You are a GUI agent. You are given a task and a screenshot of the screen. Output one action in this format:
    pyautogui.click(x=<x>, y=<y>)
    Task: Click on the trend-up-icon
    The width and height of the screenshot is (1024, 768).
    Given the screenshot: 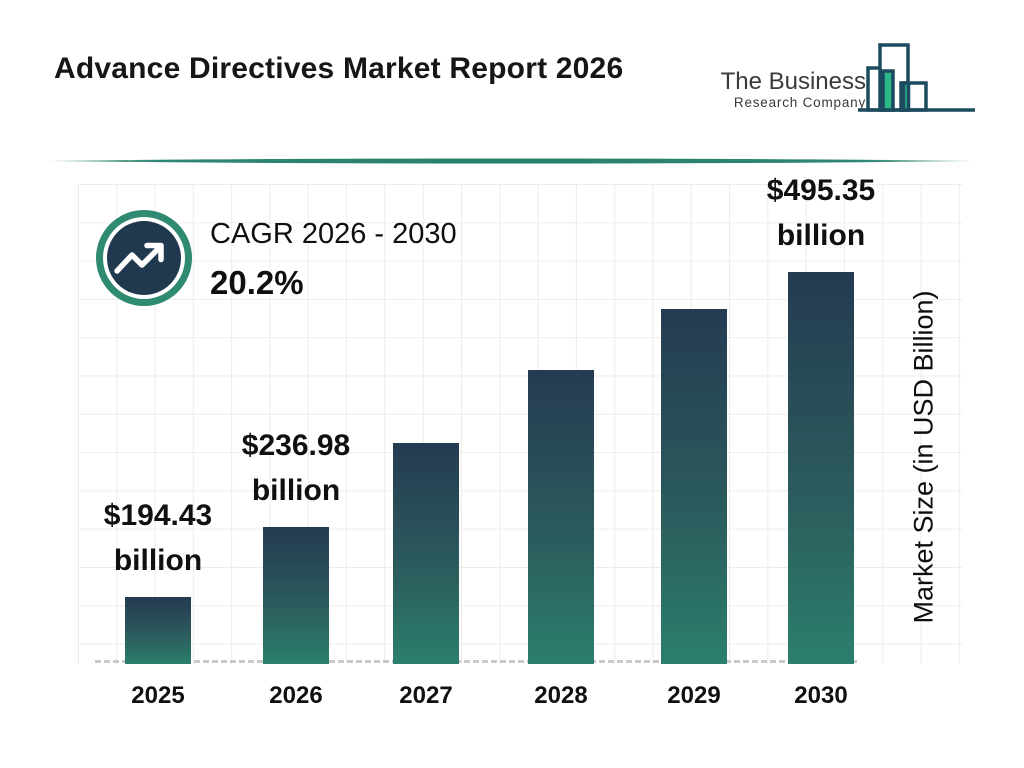 What is the action you would take?
    pyautogui.click(x=144, y=258)
    